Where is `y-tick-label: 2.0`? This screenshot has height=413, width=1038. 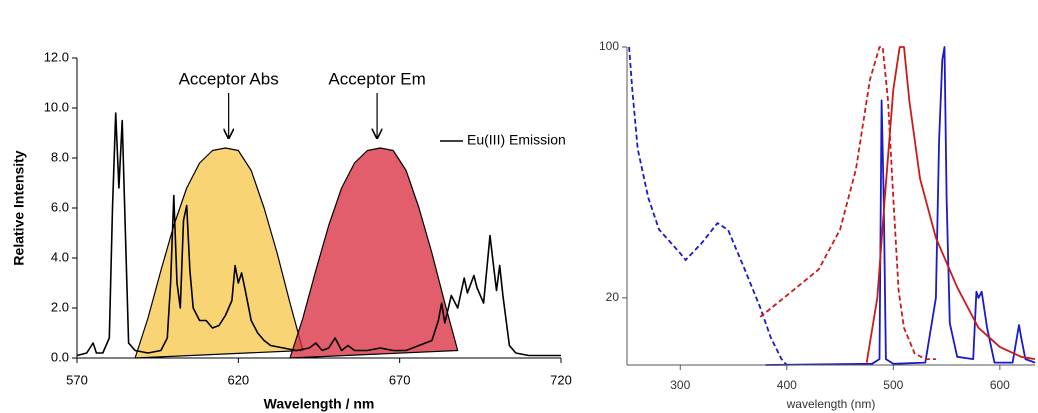 y-tick-label: 2.0 is located at coordinates (60, 306).